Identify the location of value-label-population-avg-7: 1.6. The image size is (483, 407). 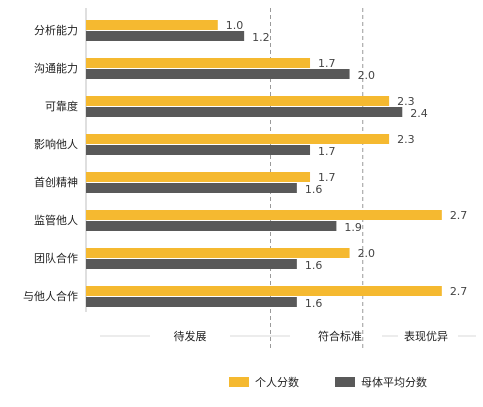
(314, 265).